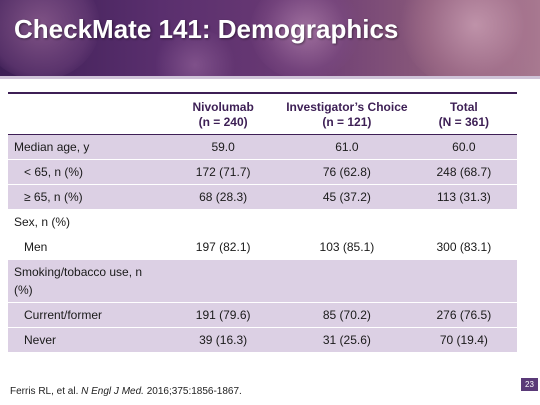 This screenshot has height=405, width=540. I want to click on header-investigators-choice: Investigator’s Choice (n = 121), so click(347, 114).